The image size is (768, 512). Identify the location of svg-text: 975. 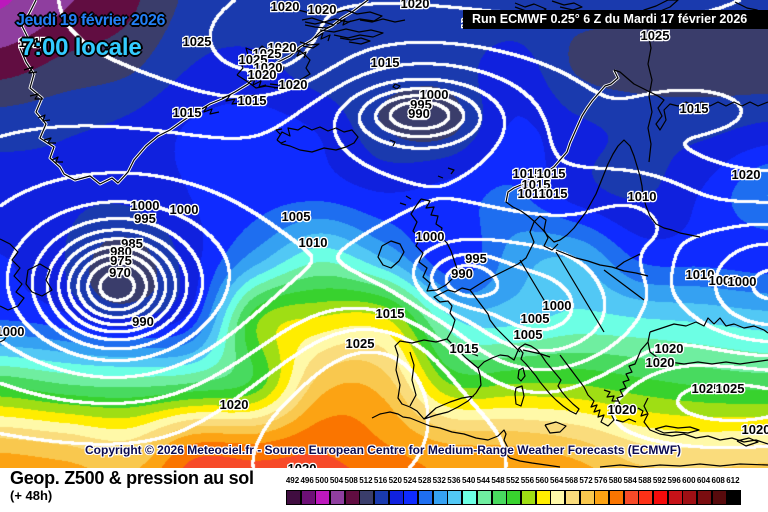
(121, 260).